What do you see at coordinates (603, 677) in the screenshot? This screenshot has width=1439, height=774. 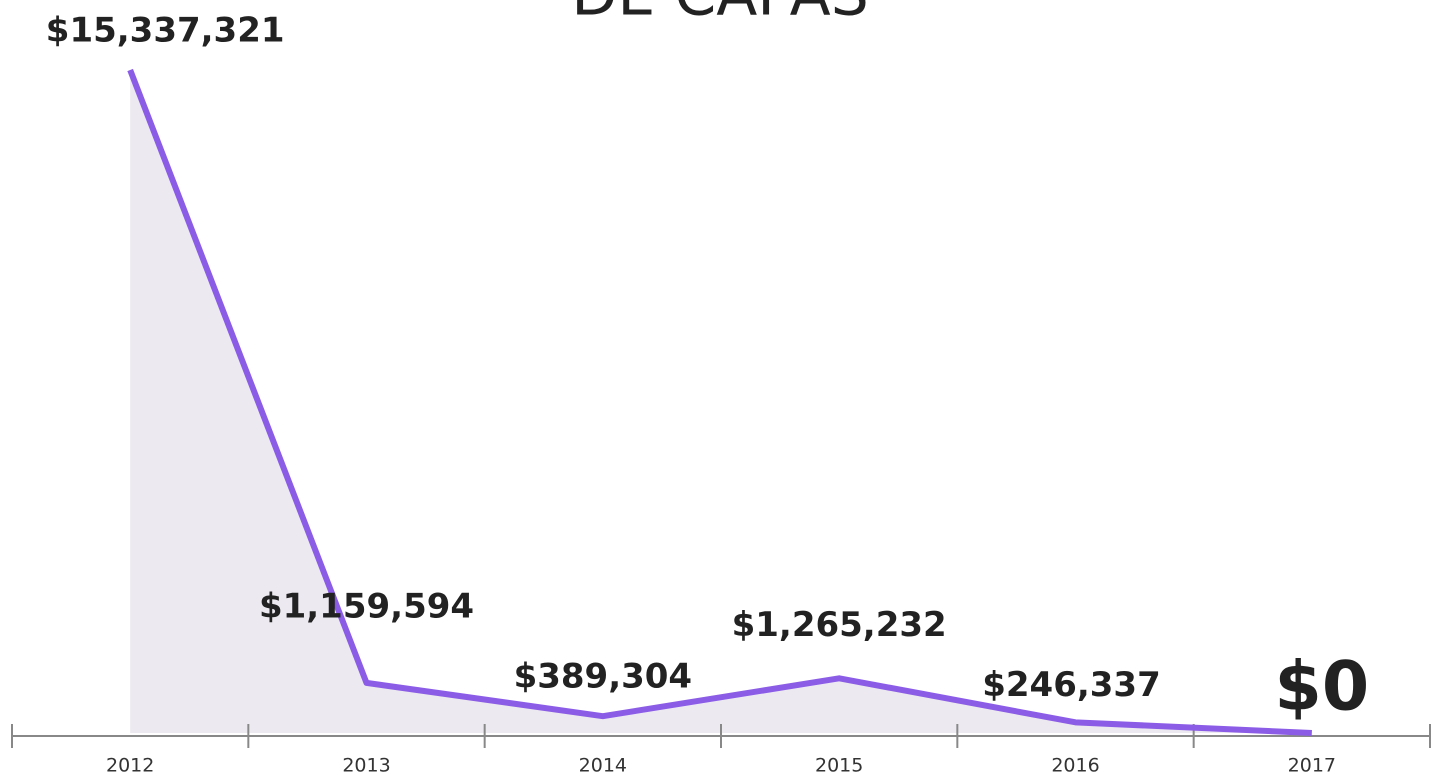 I see `data-label: $389,304` at bounding box center [603, 677].